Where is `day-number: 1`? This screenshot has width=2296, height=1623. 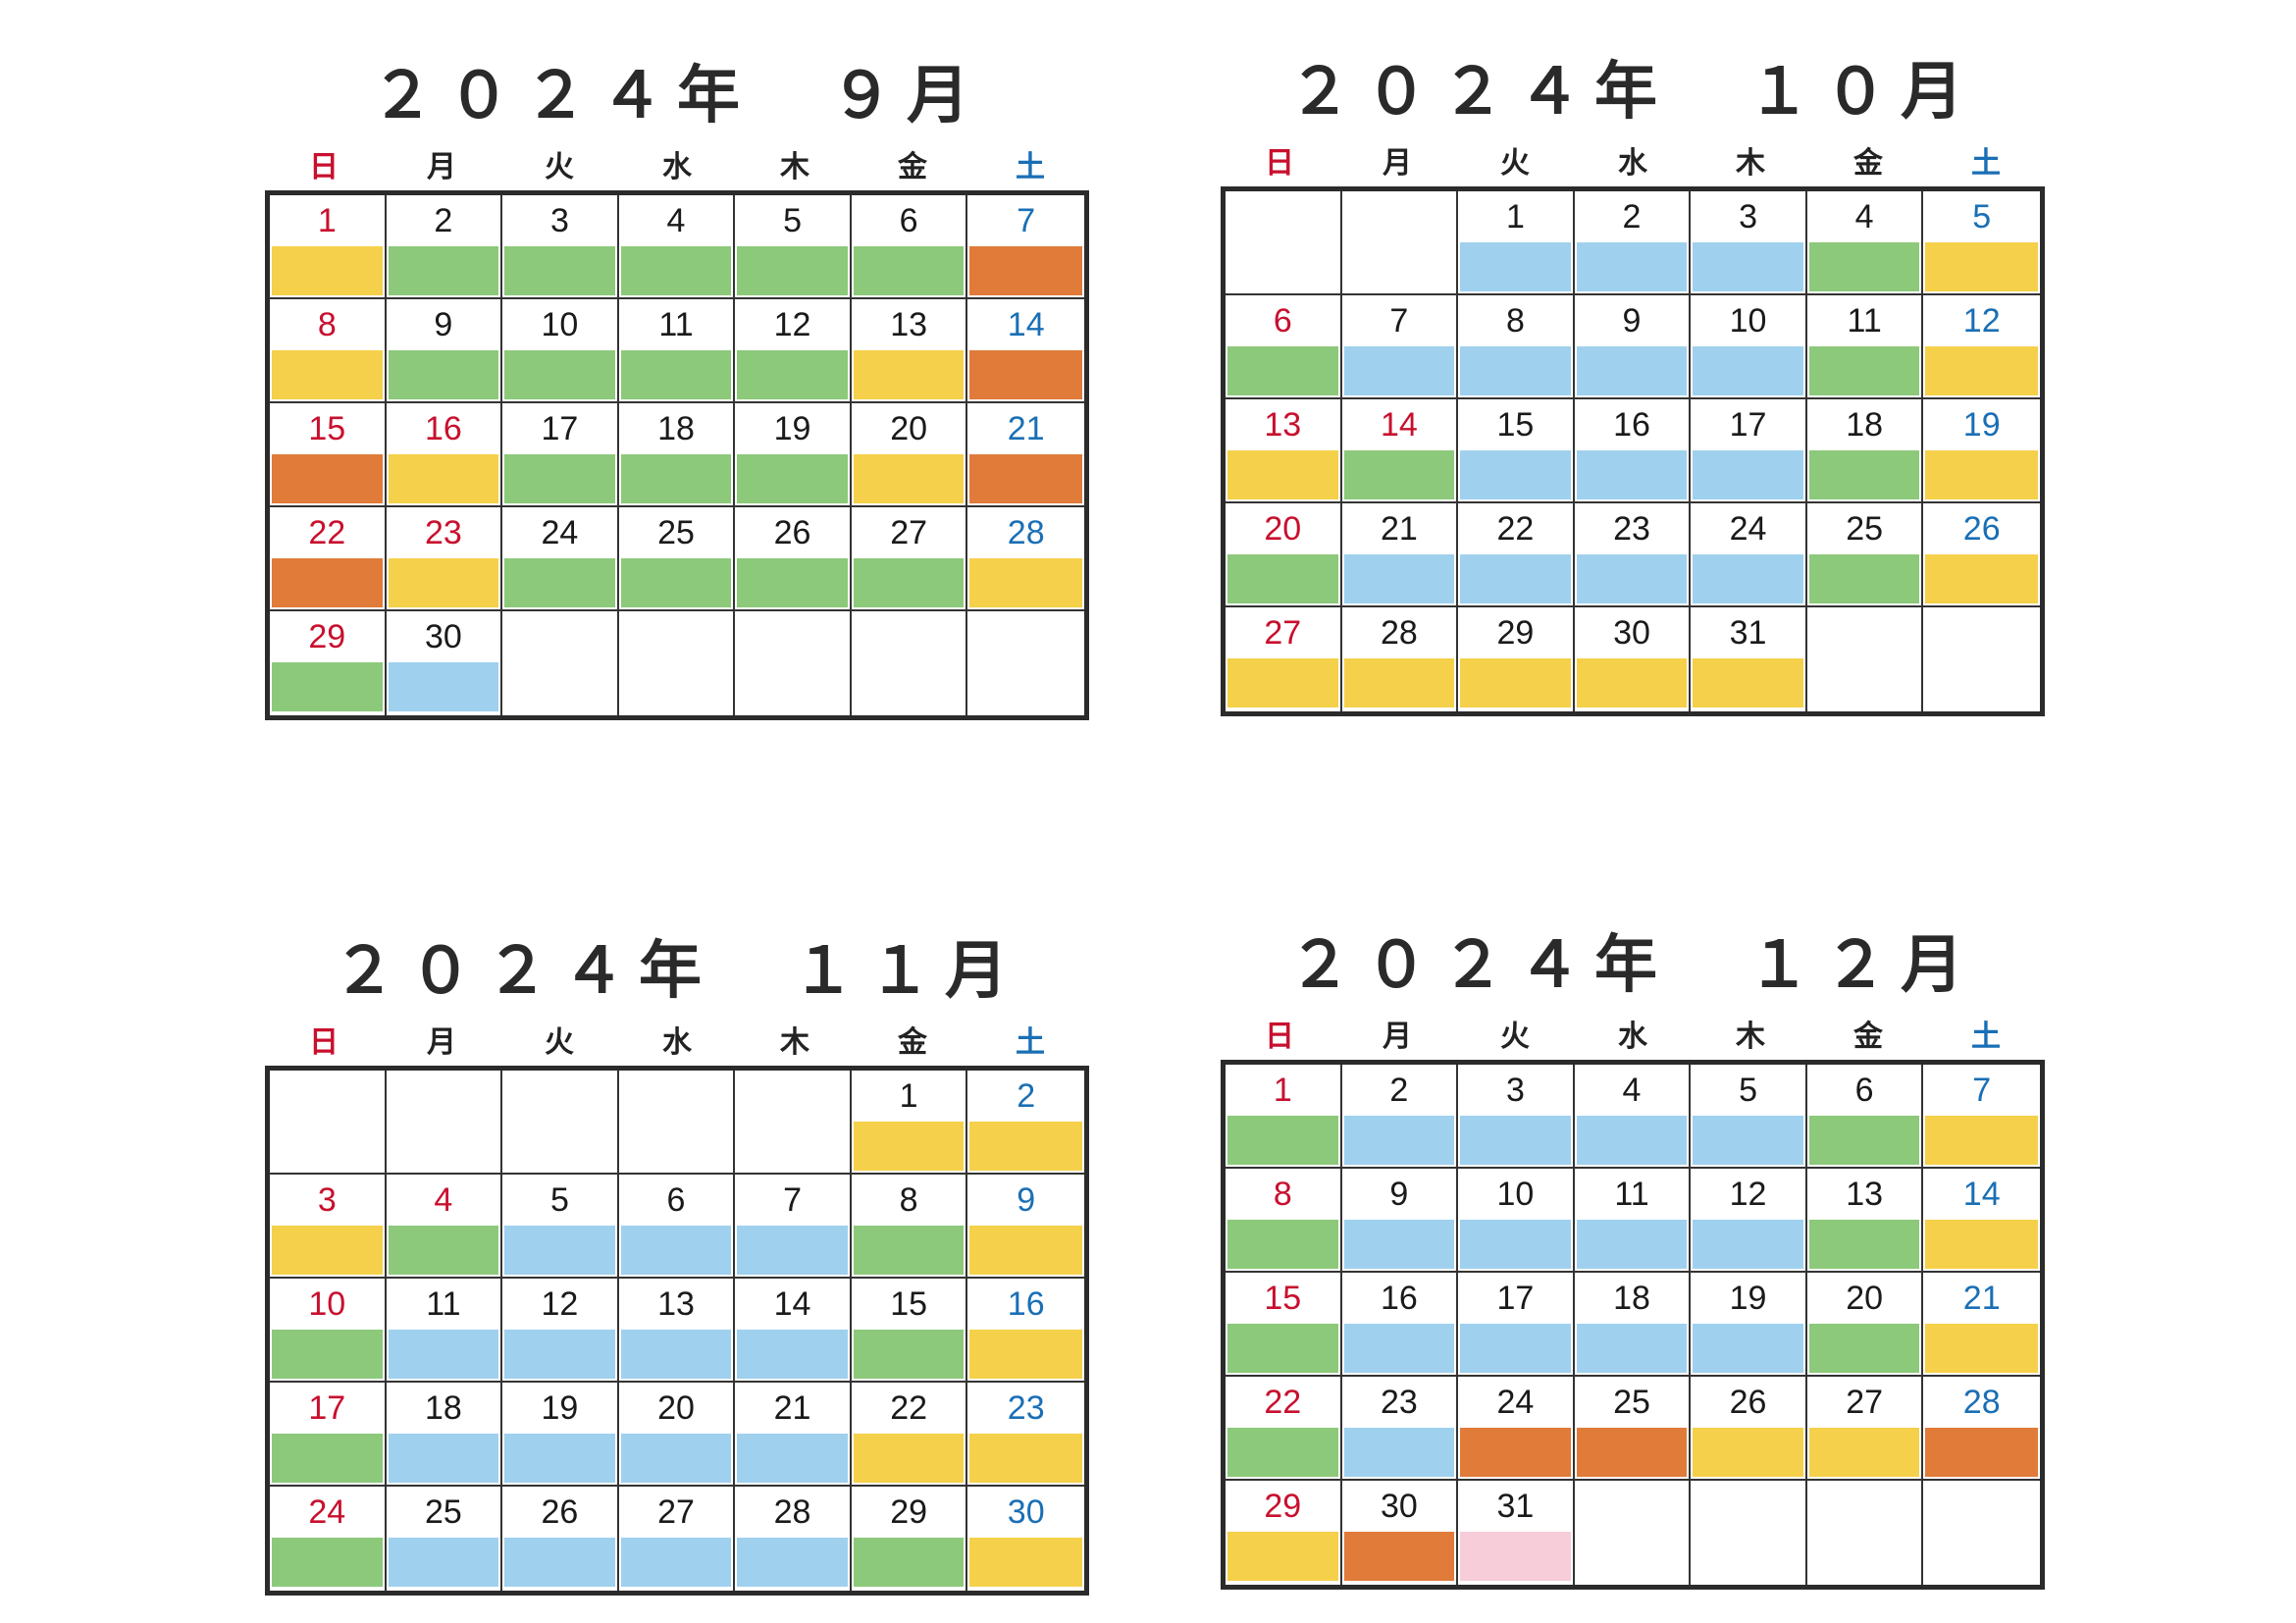 day-number: 1 is located at coordinates (1282, 1090).